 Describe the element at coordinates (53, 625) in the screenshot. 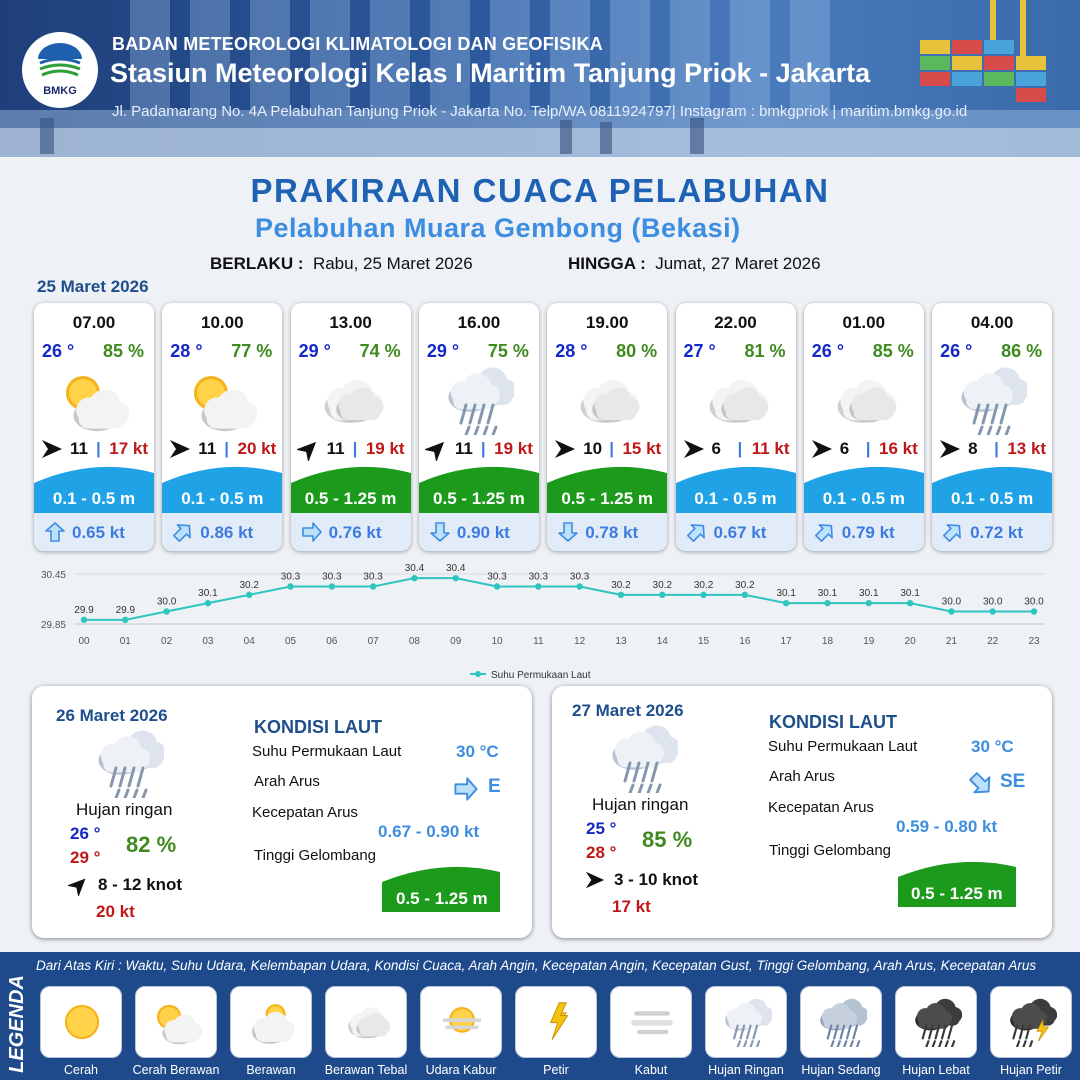

I see `y-tick-label: 29.85` at that location.